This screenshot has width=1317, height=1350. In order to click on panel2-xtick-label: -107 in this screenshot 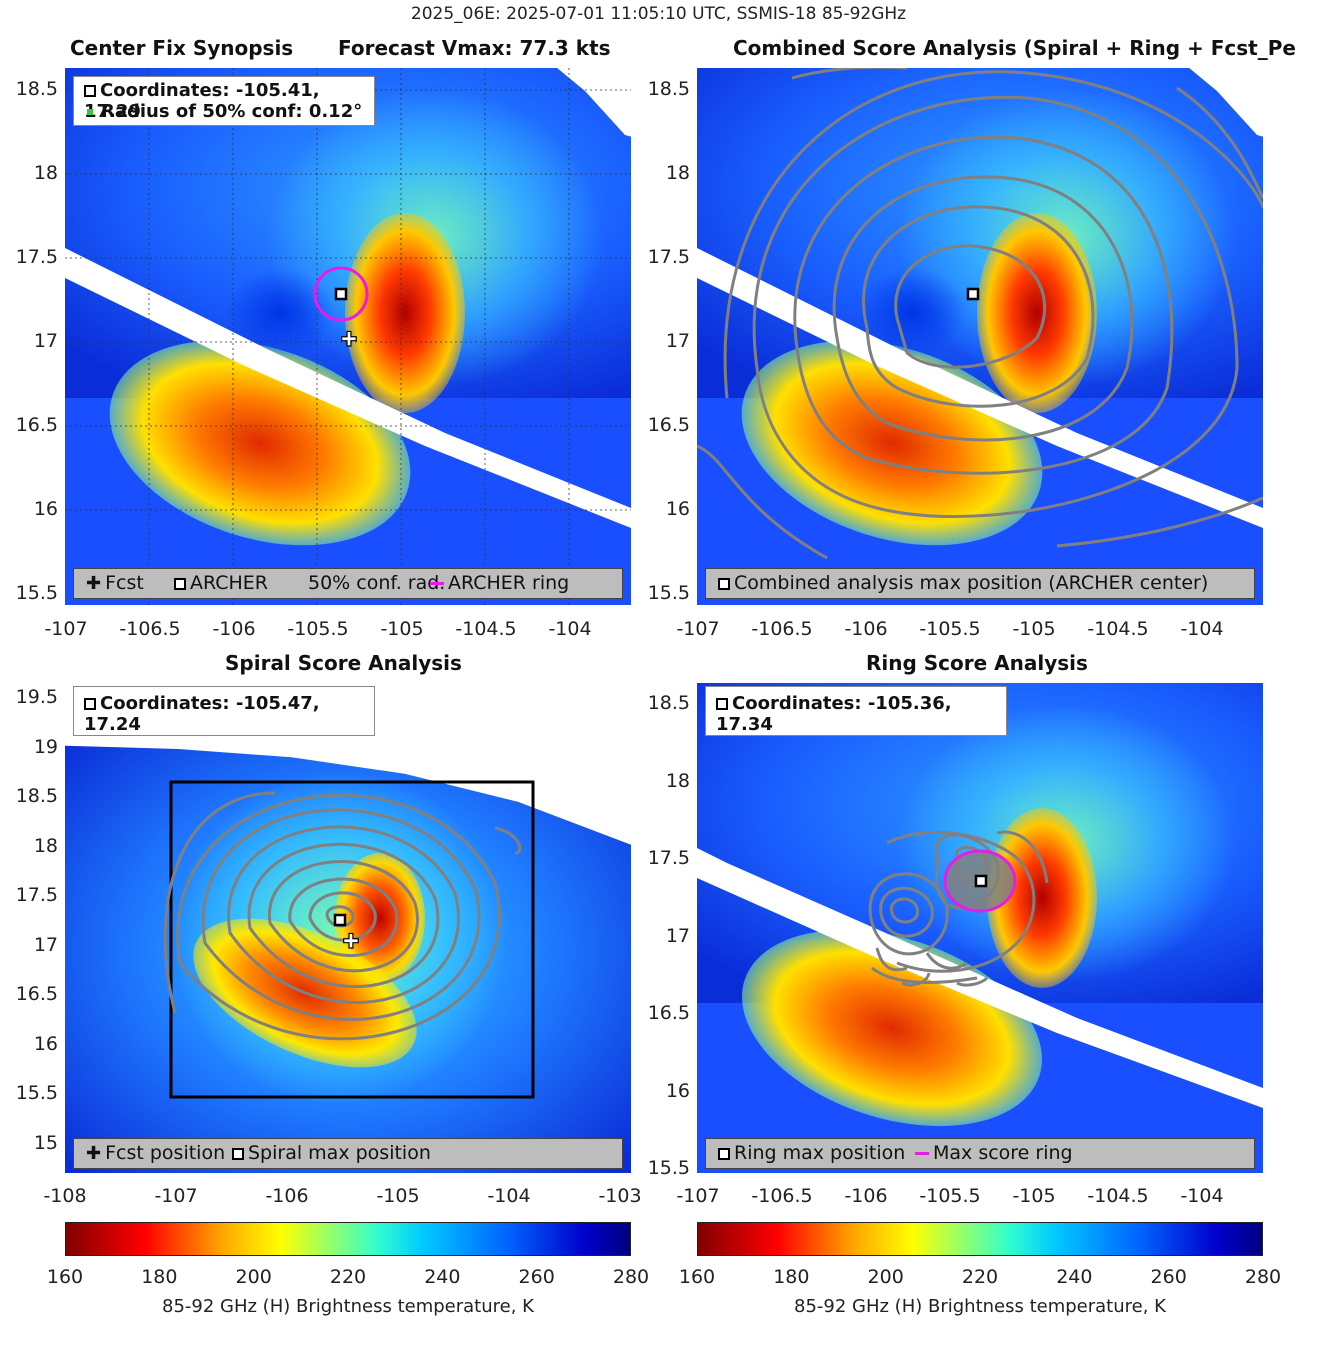, I will do `click(698, 629)`.